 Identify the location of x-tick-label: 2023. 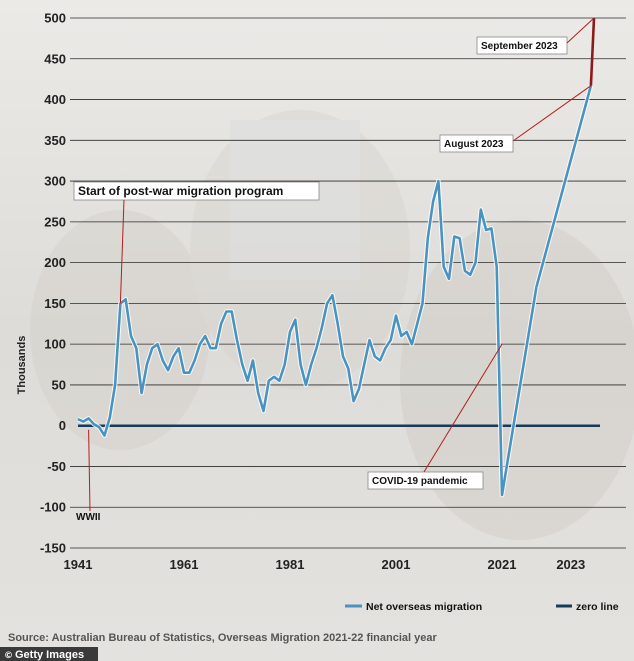
(570, 564).